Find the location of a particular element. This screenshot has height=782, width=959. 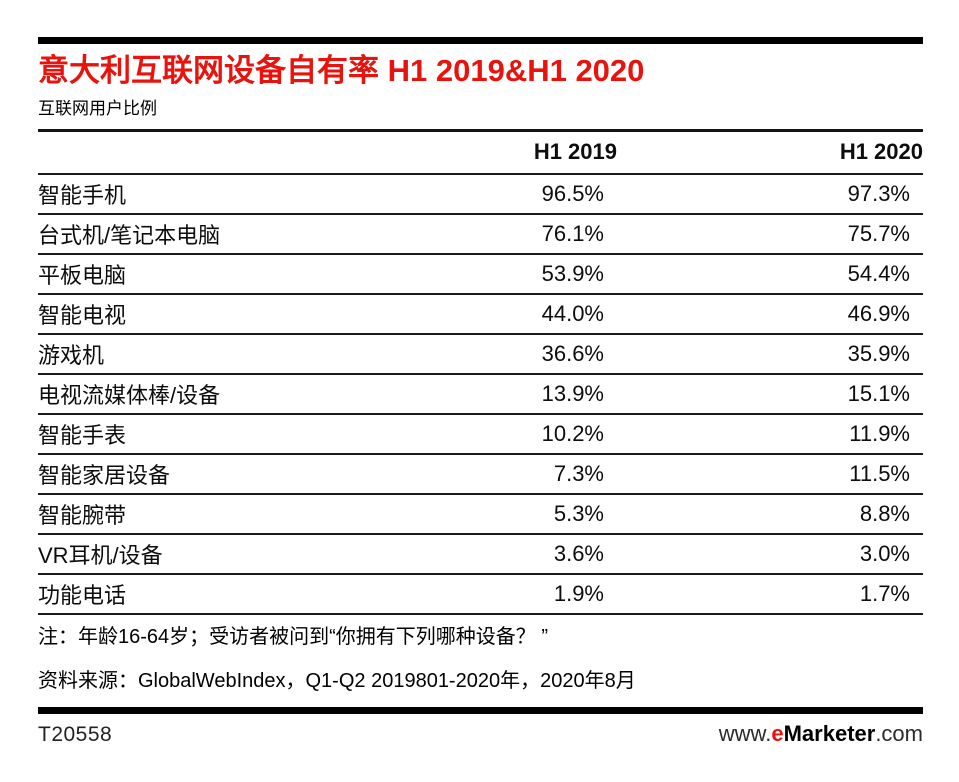

footer-bar: T20558 www.eMarketer.com is located at coordinates (480, 734).